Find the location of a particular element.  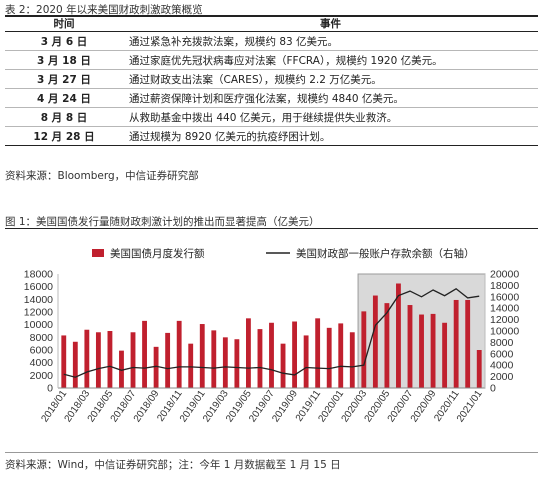

table-row: 8 月 8 日 从救助基金中拨出 440 亿美元，用于继续提供失业救济。 is located at coordinates (271, 117).